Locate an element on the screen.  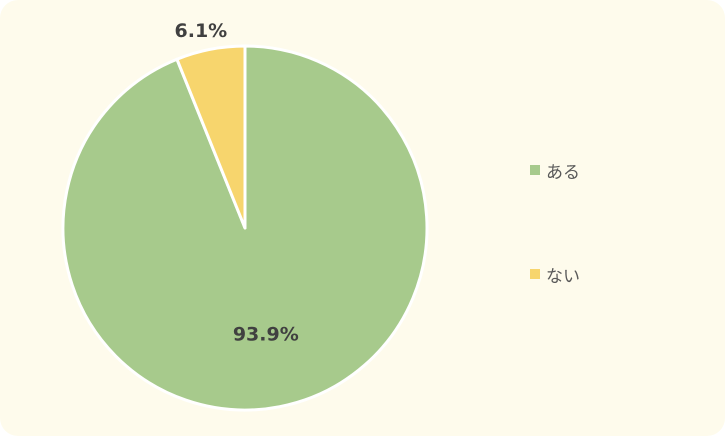
pie-data-labels: 93.9% 6.1% is located at coordinates (237, 183).